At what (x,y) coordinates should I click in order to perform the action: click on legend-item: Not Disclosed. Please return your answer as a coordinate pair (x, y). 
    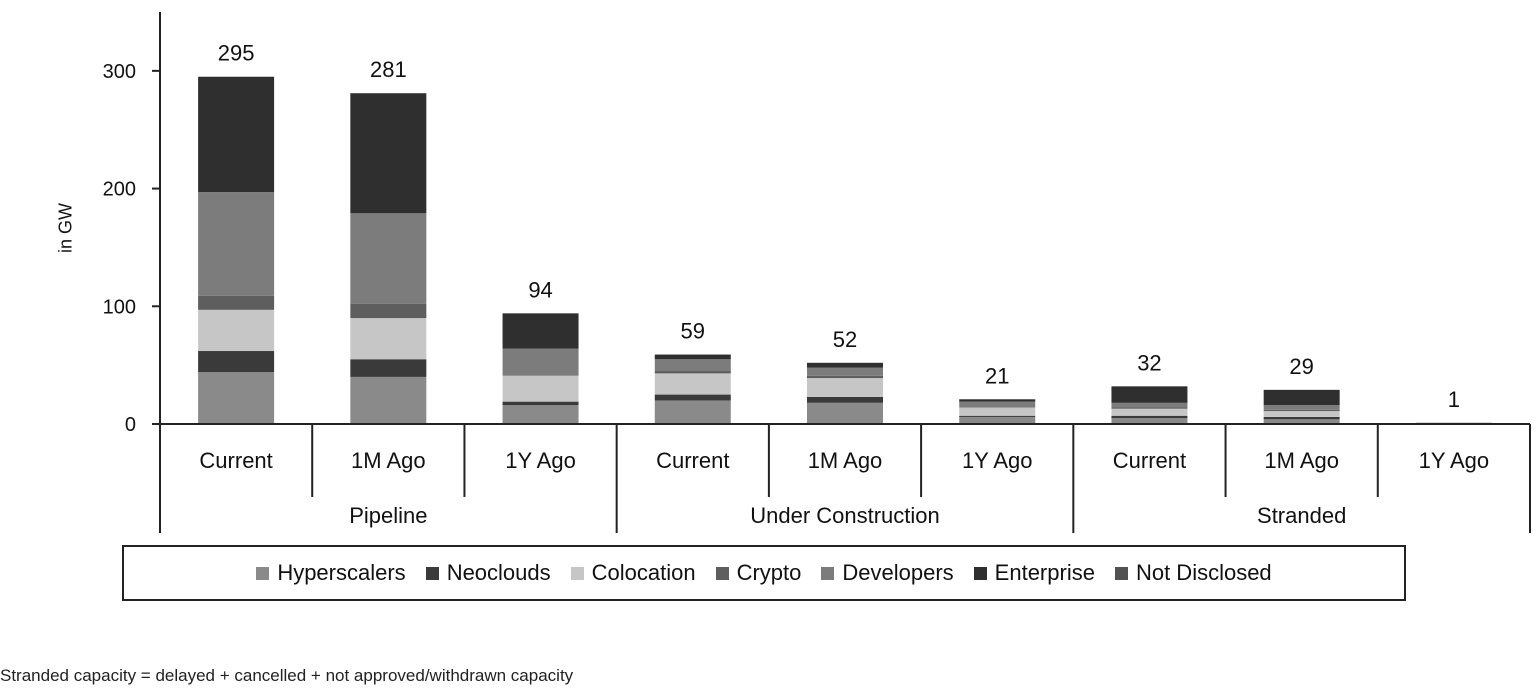
    Looking at the image, I should click on (1193, 573).